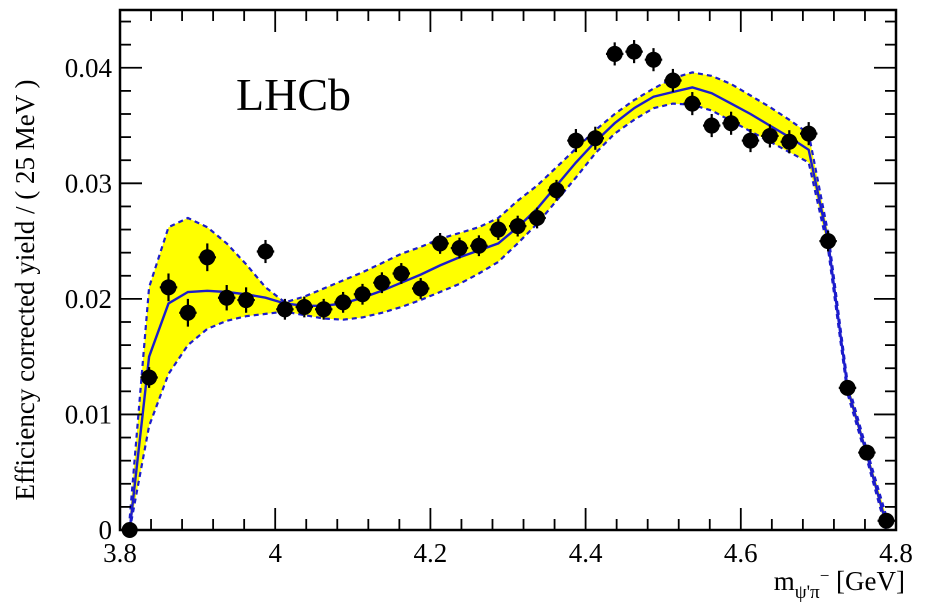  What do you see at coordinates (120, 553) in the screenshot?
I see `x-tick-label: 3.8` at bounding box center [120, 553].